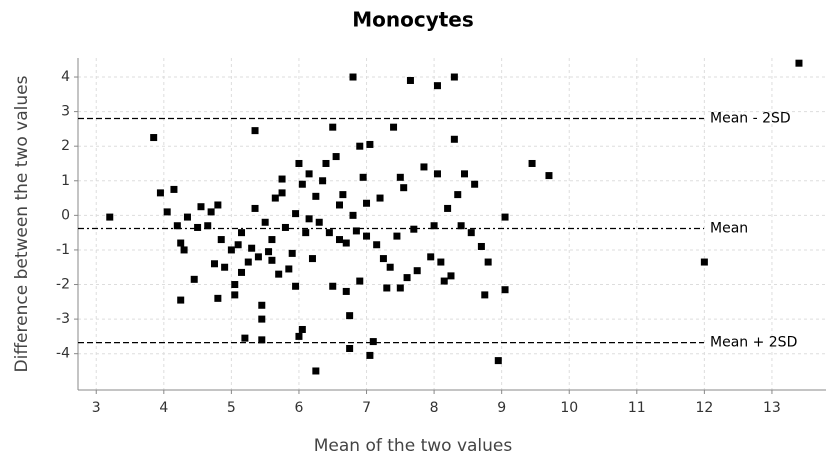 The height and width of the screenshot is (461, 826). What do you see at coordinates (729, 228) in the screenshot?
I see `reference-label: Mean` at bounding box center [729, 228].